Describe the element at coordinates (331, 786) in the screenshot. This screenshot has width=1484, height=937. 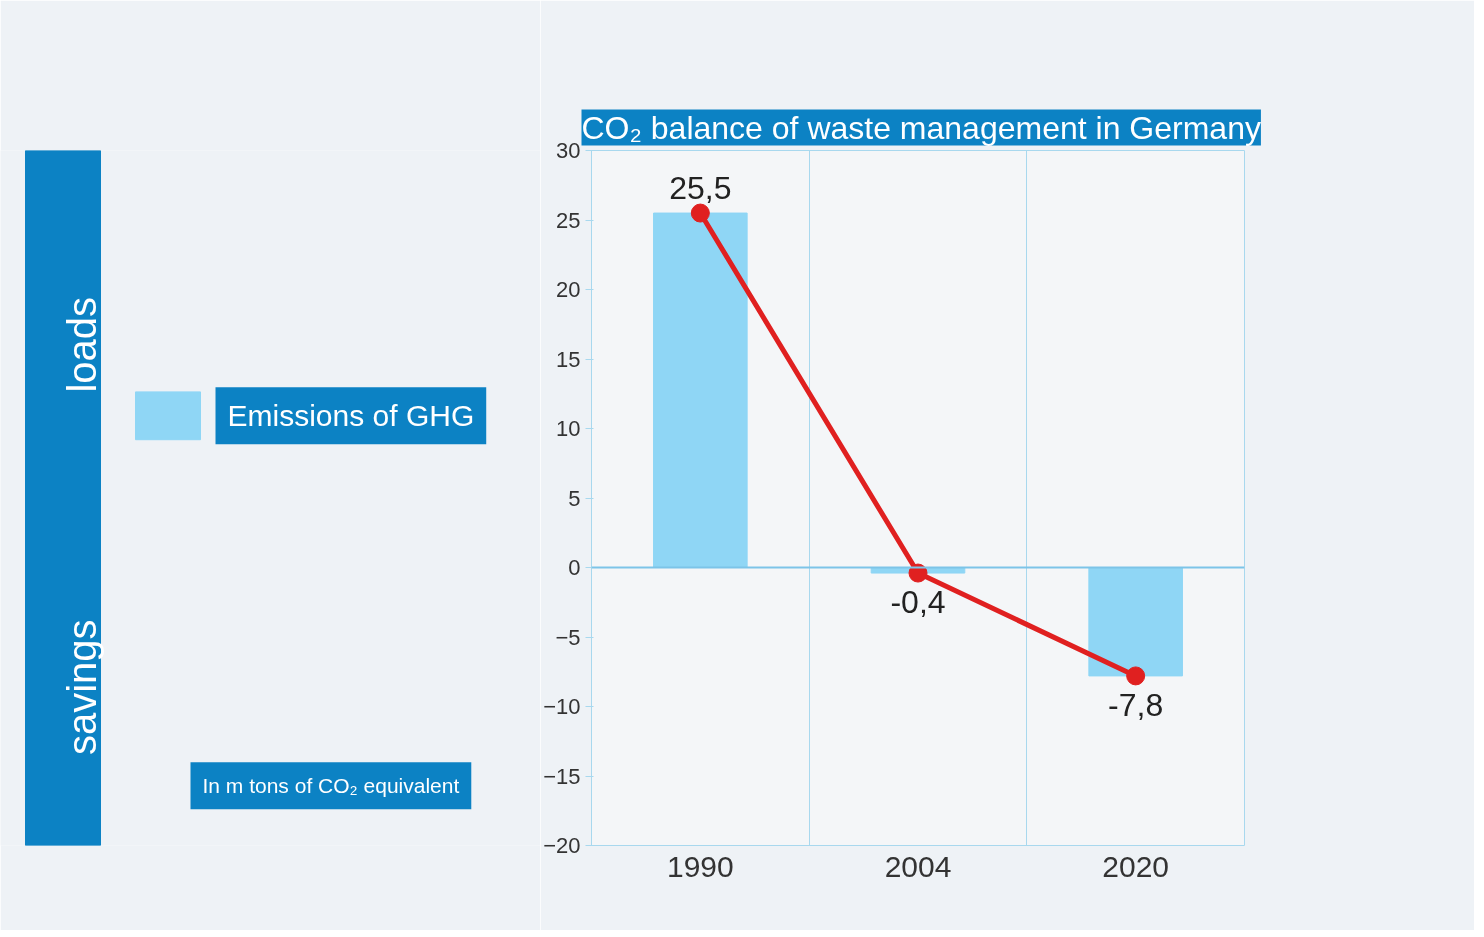
I see `text: In m tons of CO₂ equivalent` at that location.